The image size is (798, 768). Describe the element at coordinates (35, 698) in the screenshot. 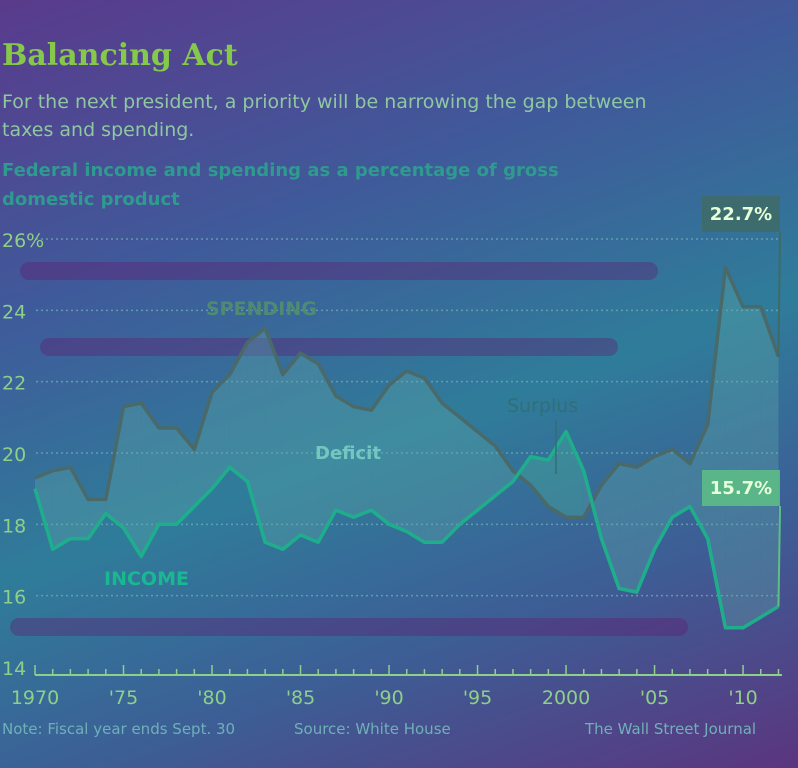

I see `x-tick-label: 1970` at that location.